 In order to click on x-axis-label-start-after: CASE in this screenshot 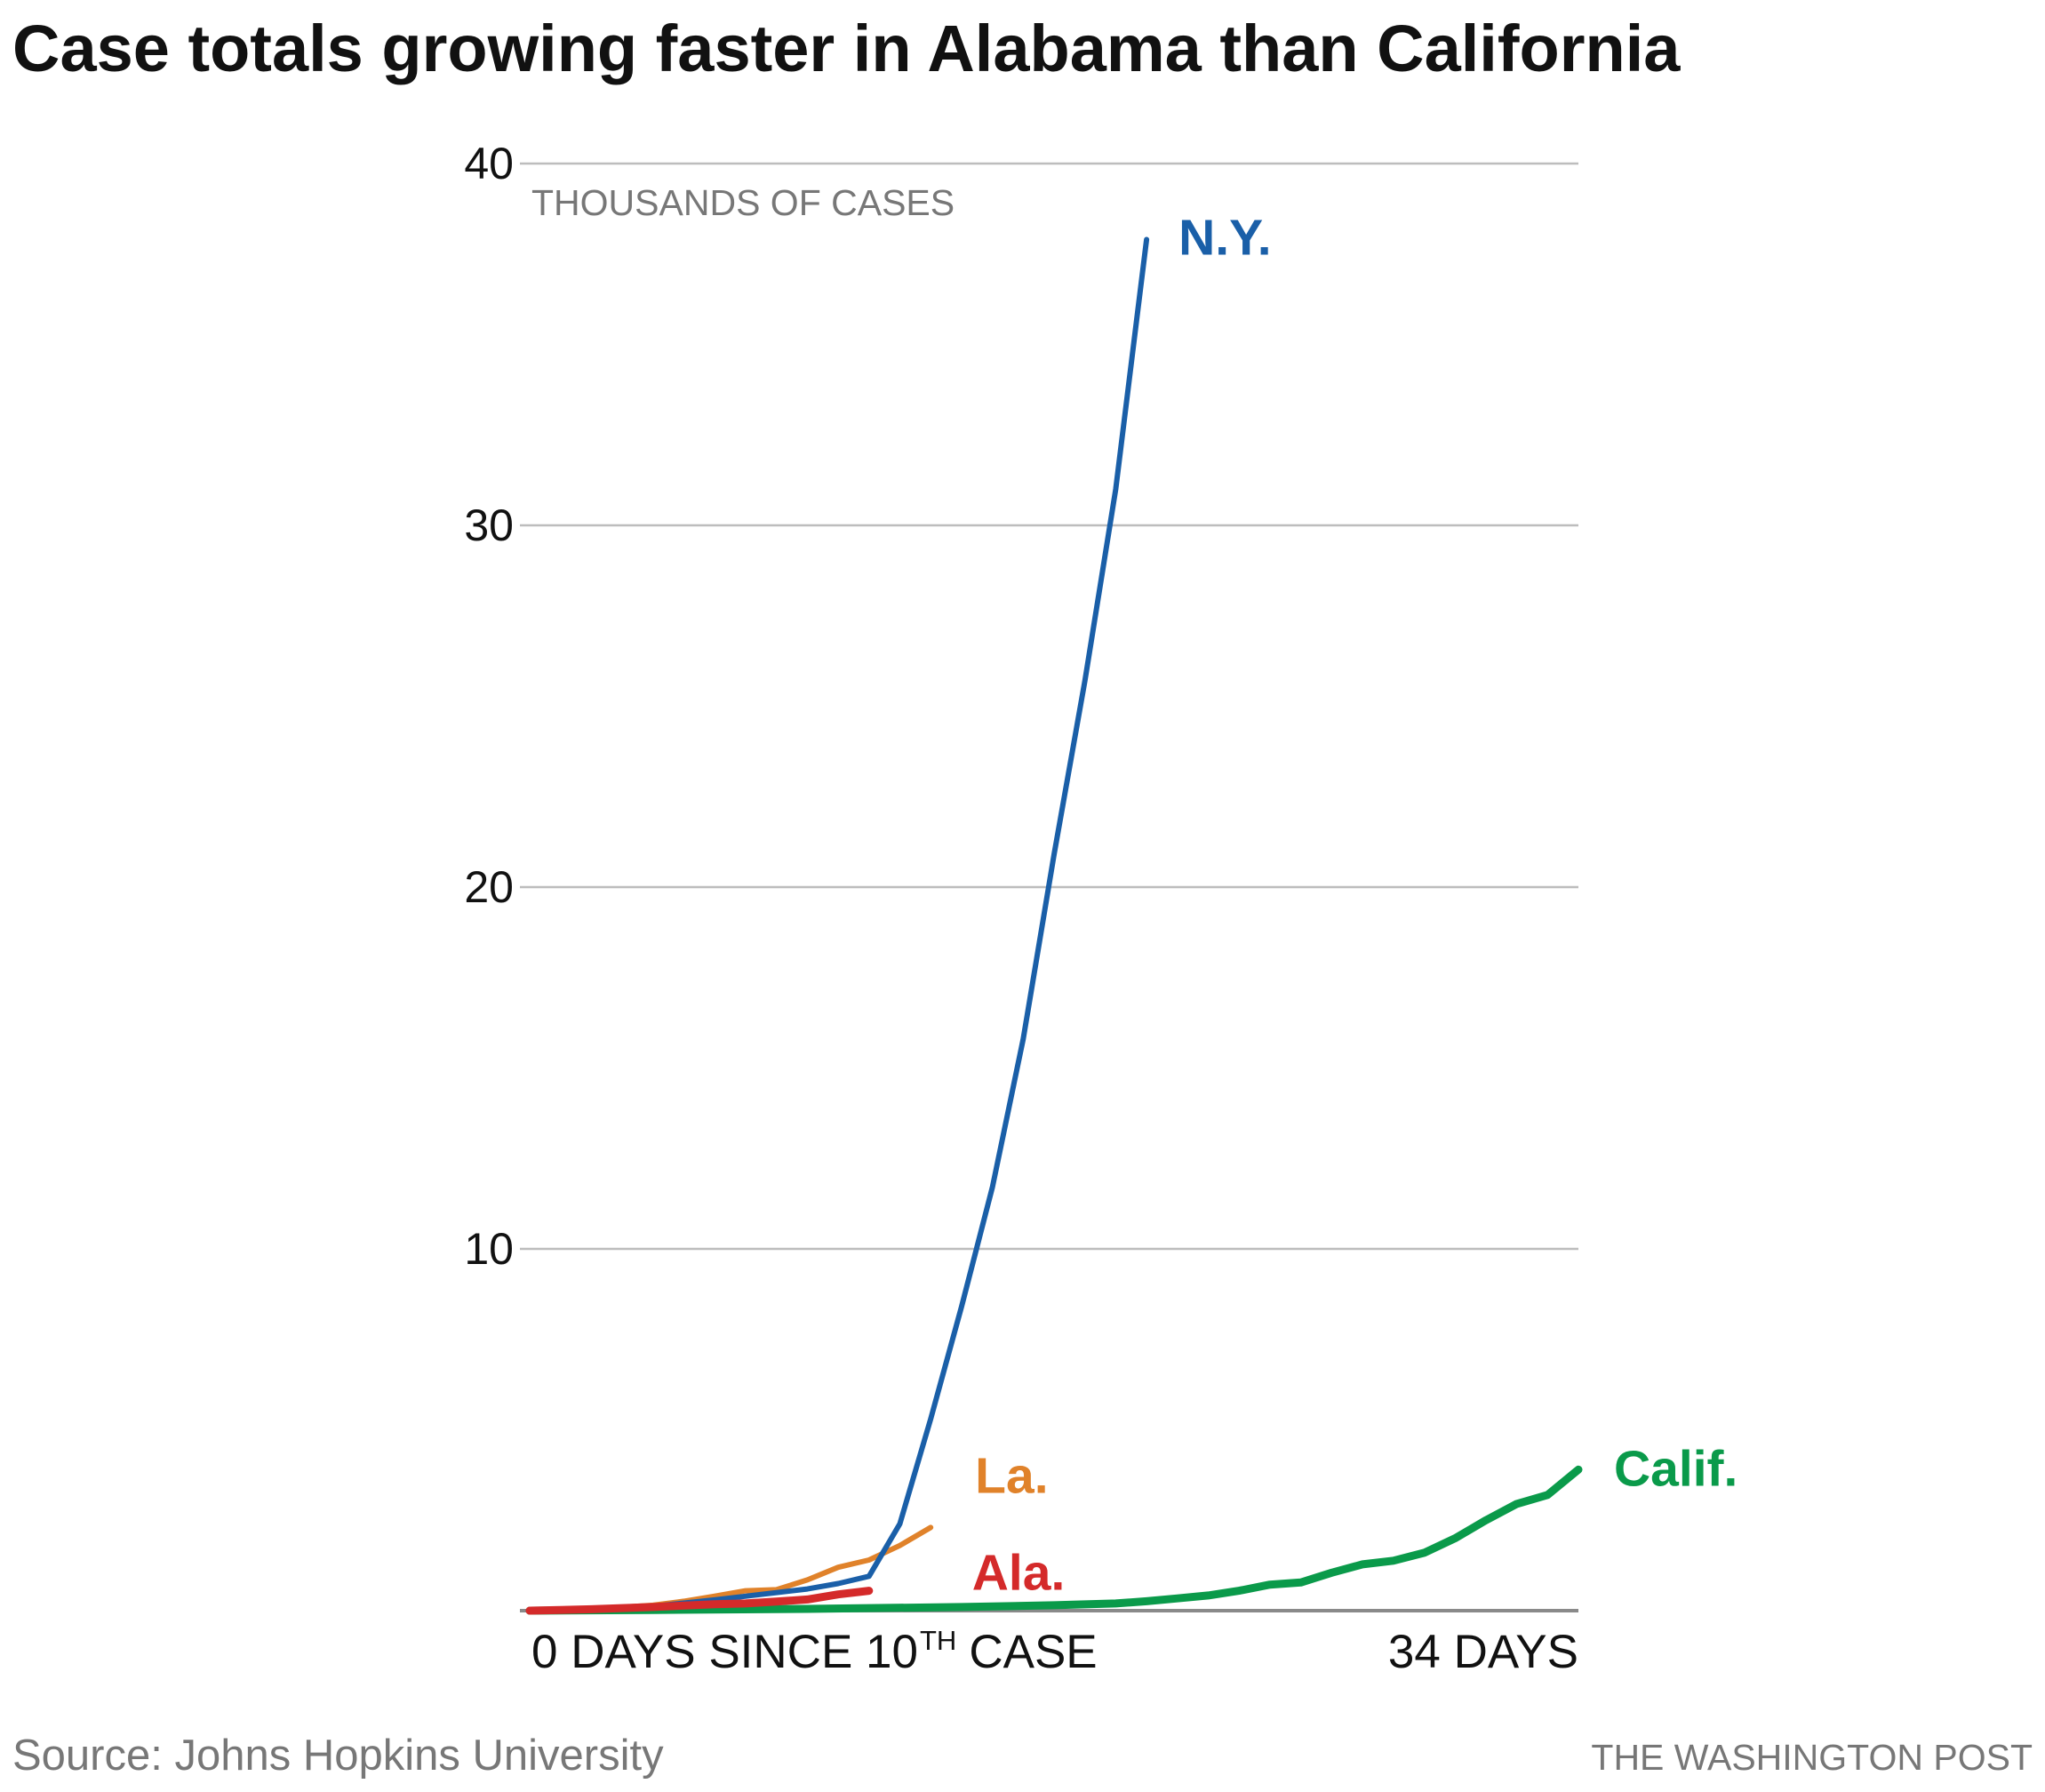, I will do `click(1033, 1652)`.